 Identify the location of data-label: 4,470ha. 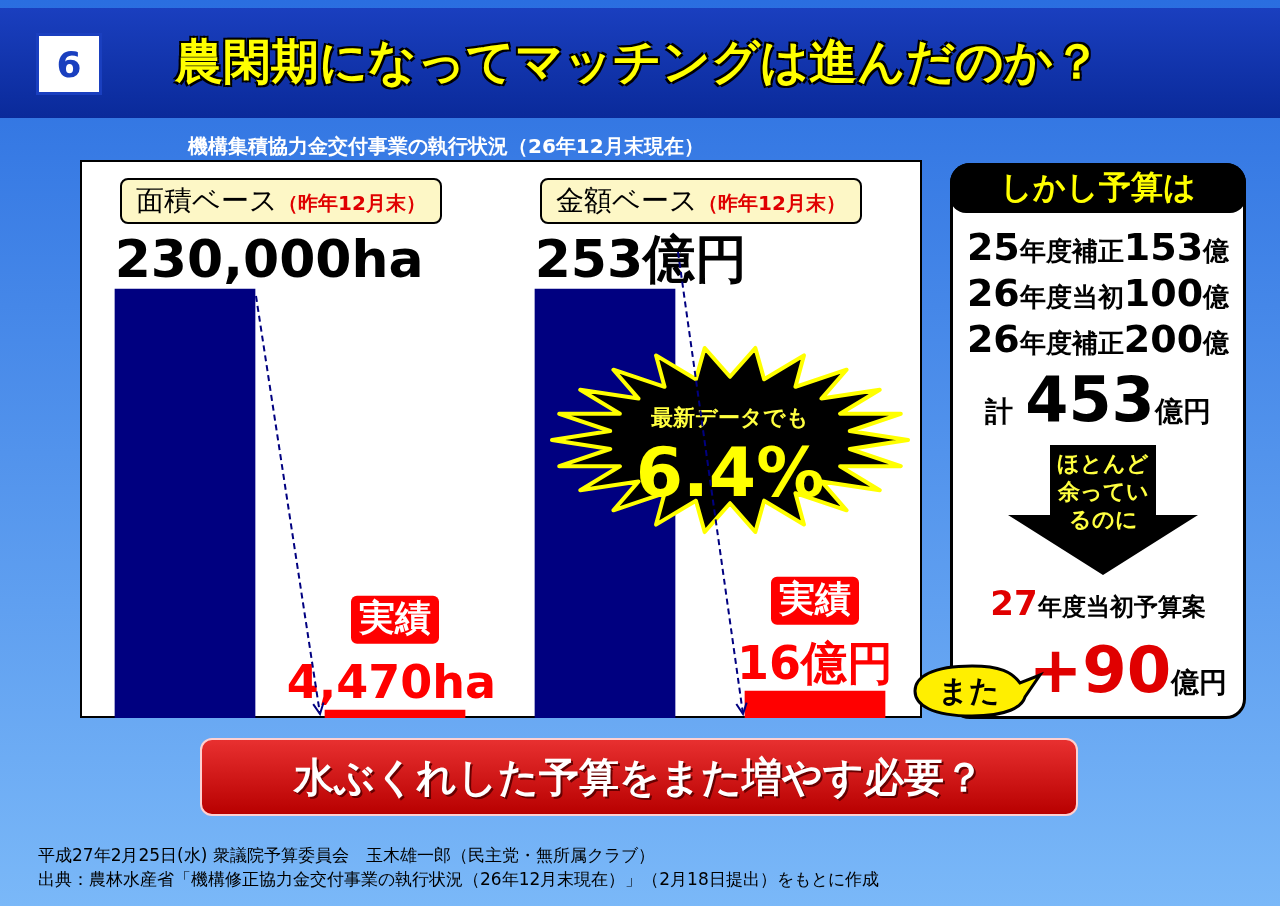
(391, 681).